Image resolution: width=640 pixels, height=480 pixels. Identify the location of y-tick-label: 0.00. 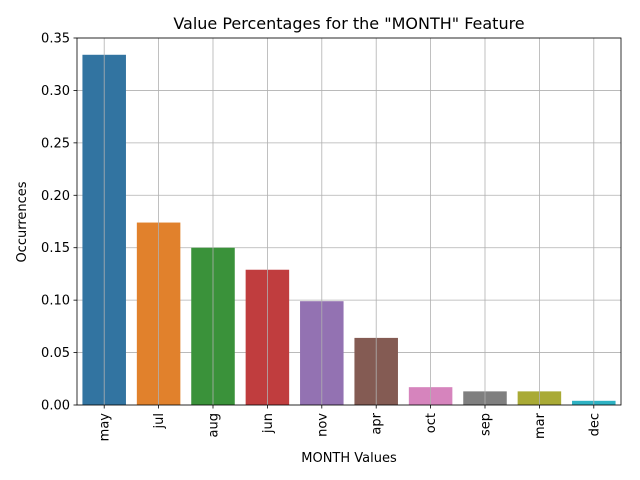
(55, 406).